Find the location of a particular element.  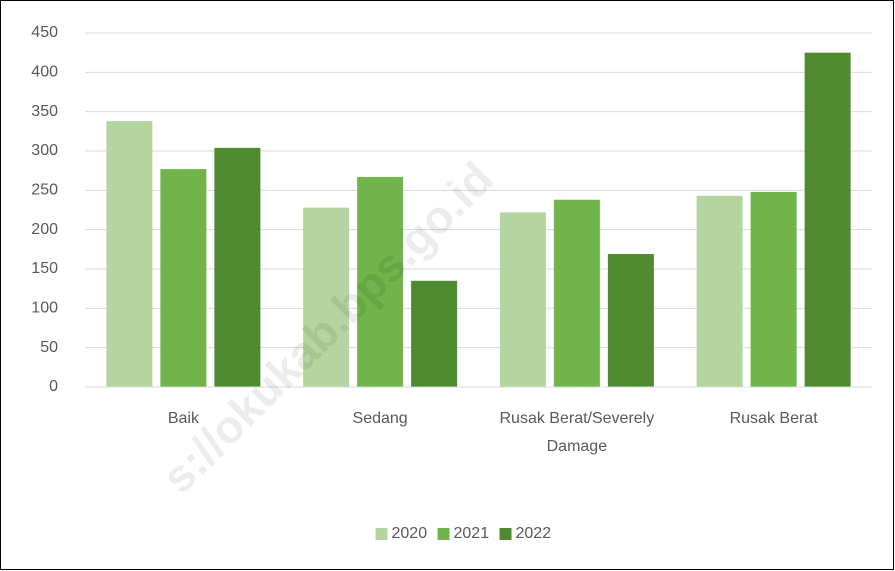

x-tick-label: Rusak Berat is located at coordinates (774, 418).